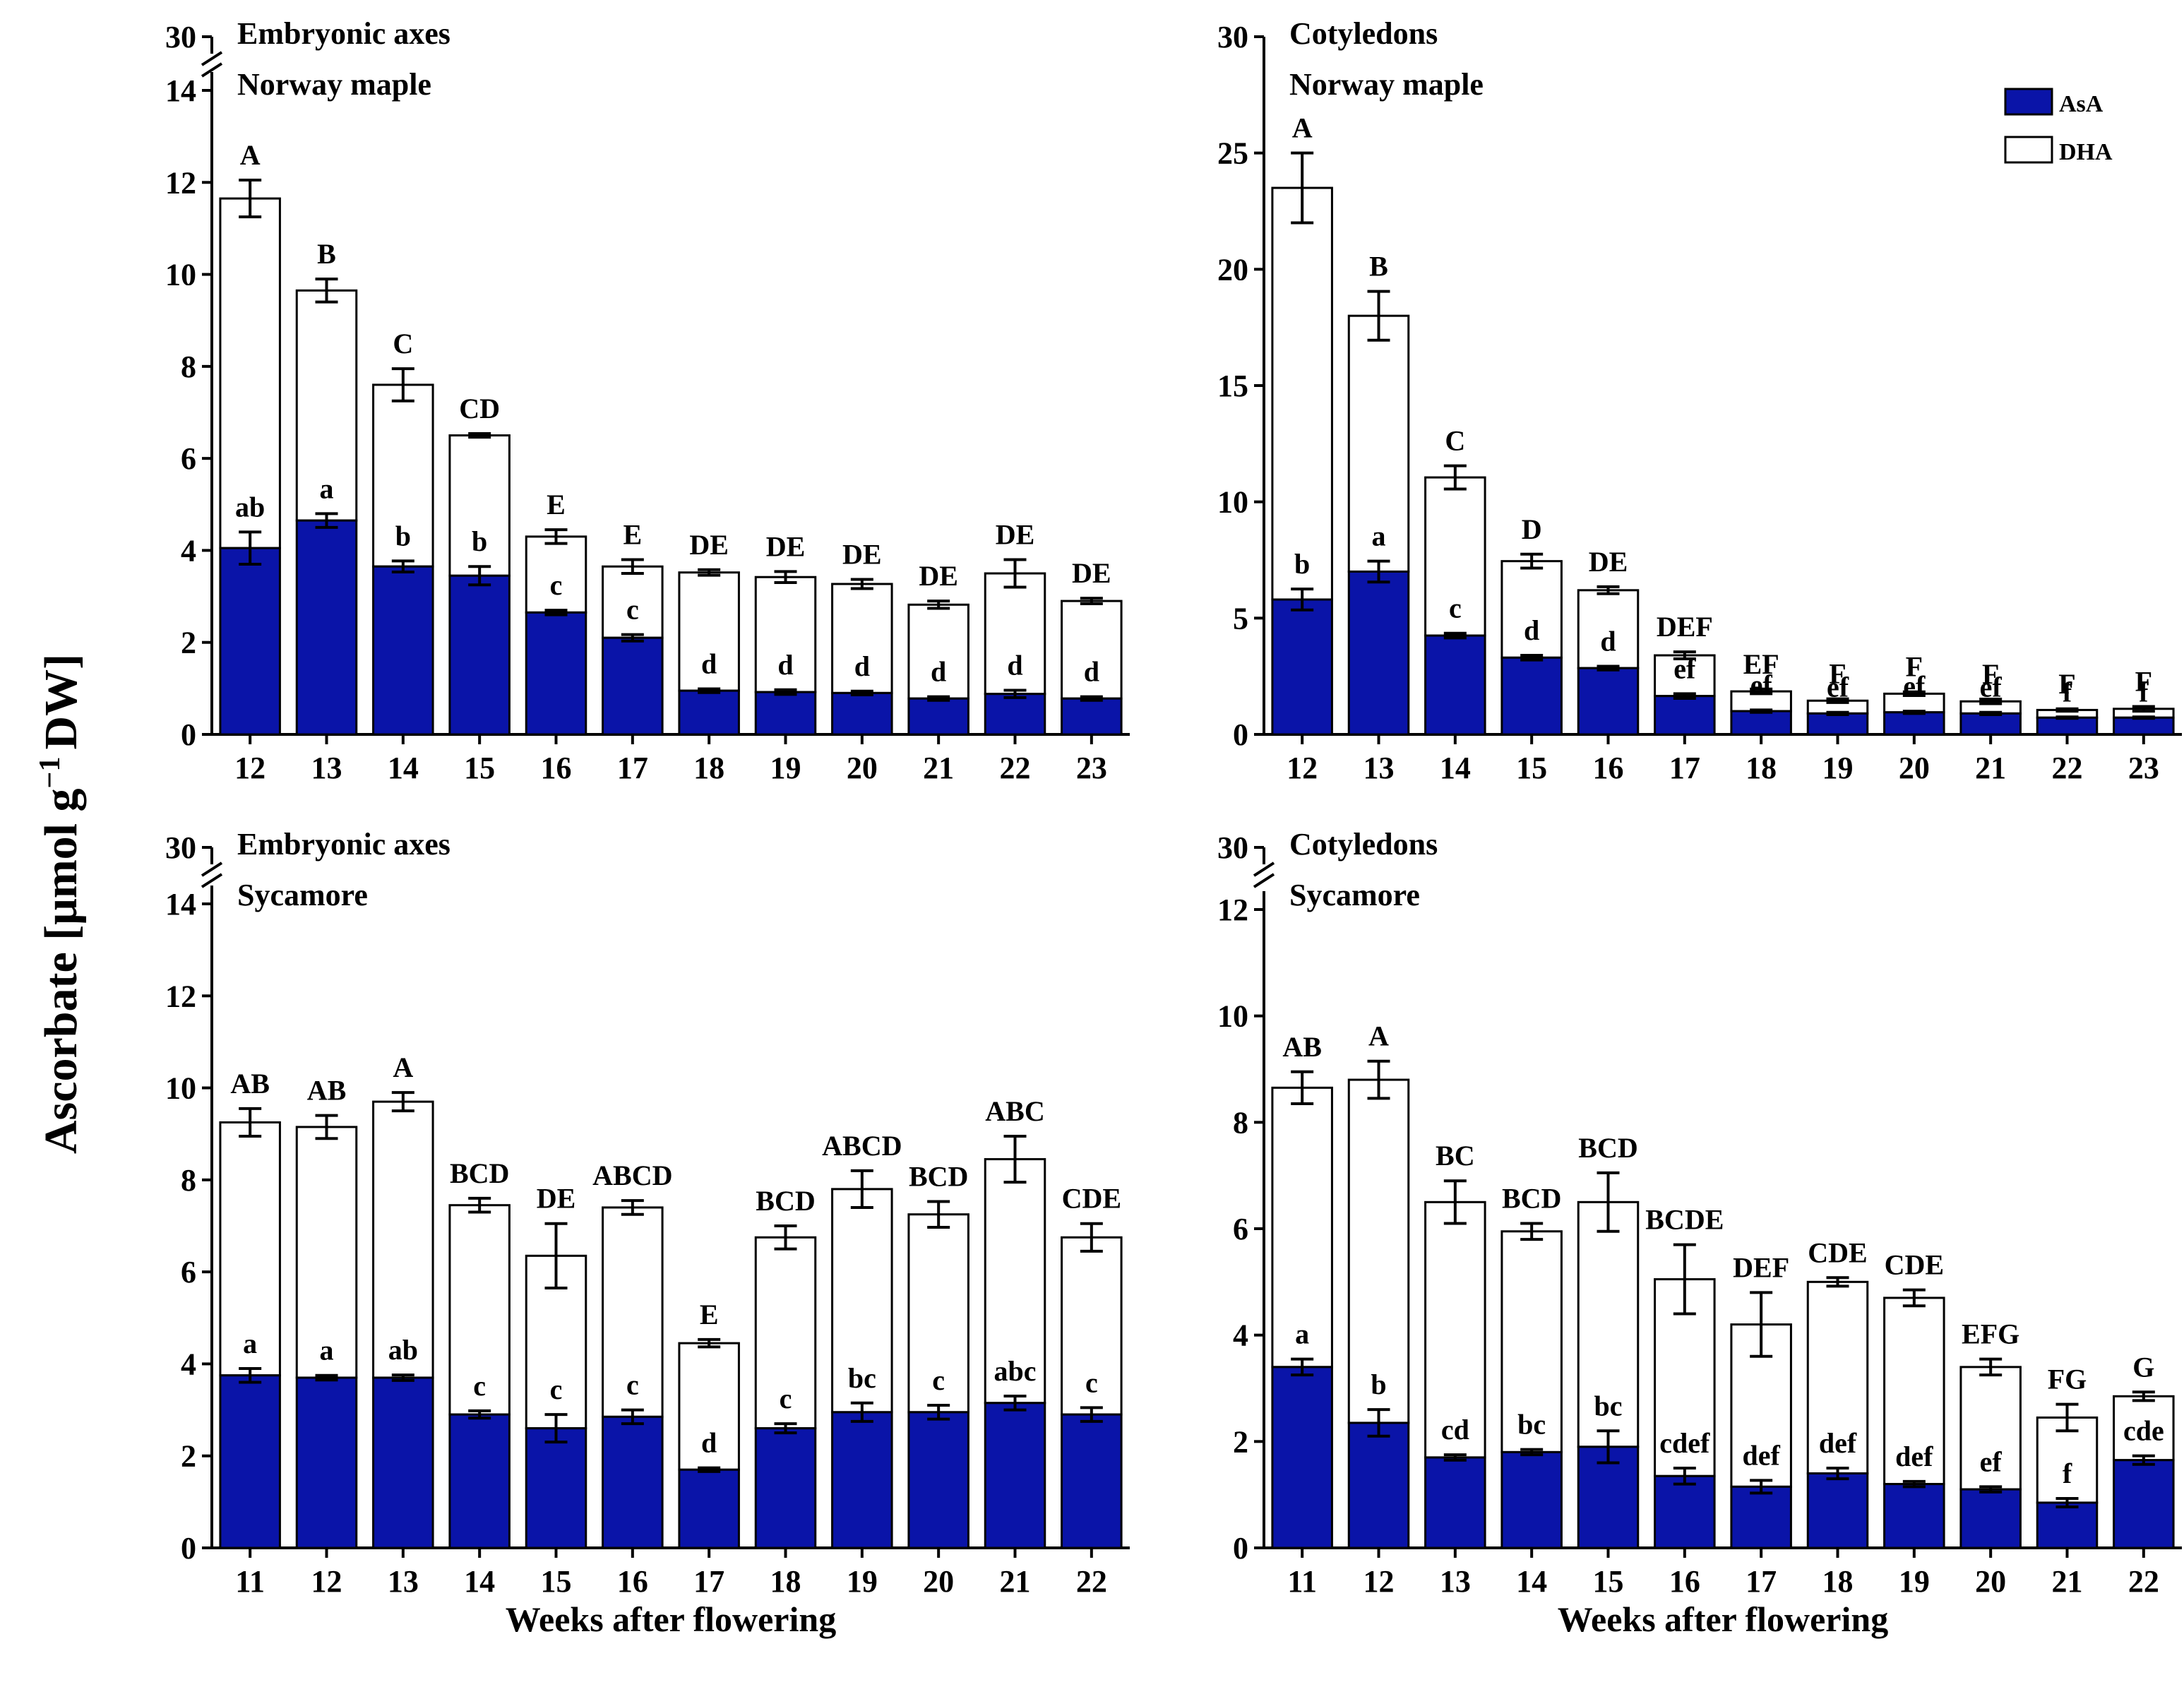  I want to click on significance-letter-total: CDE, so click(1914, 1265).